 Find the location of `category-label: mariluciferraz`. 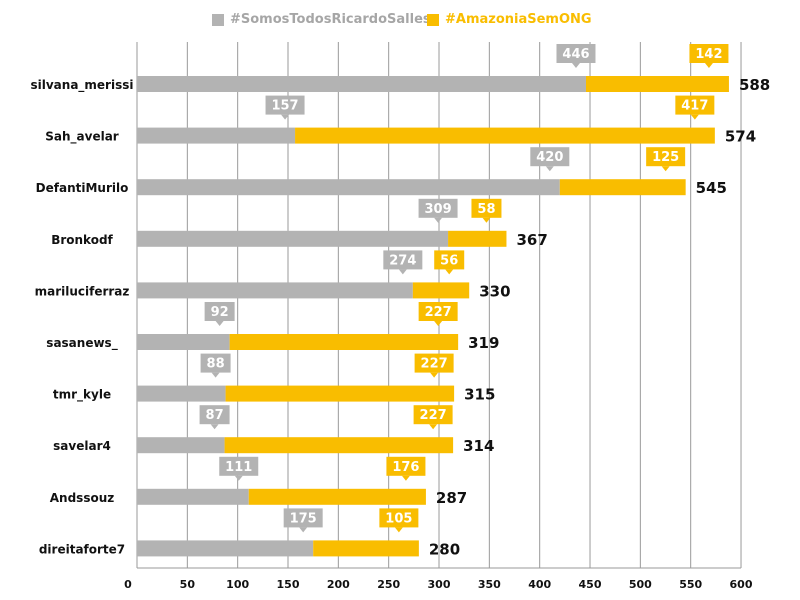

category-label: mariluciferraz is located at coordinates (82, 291).